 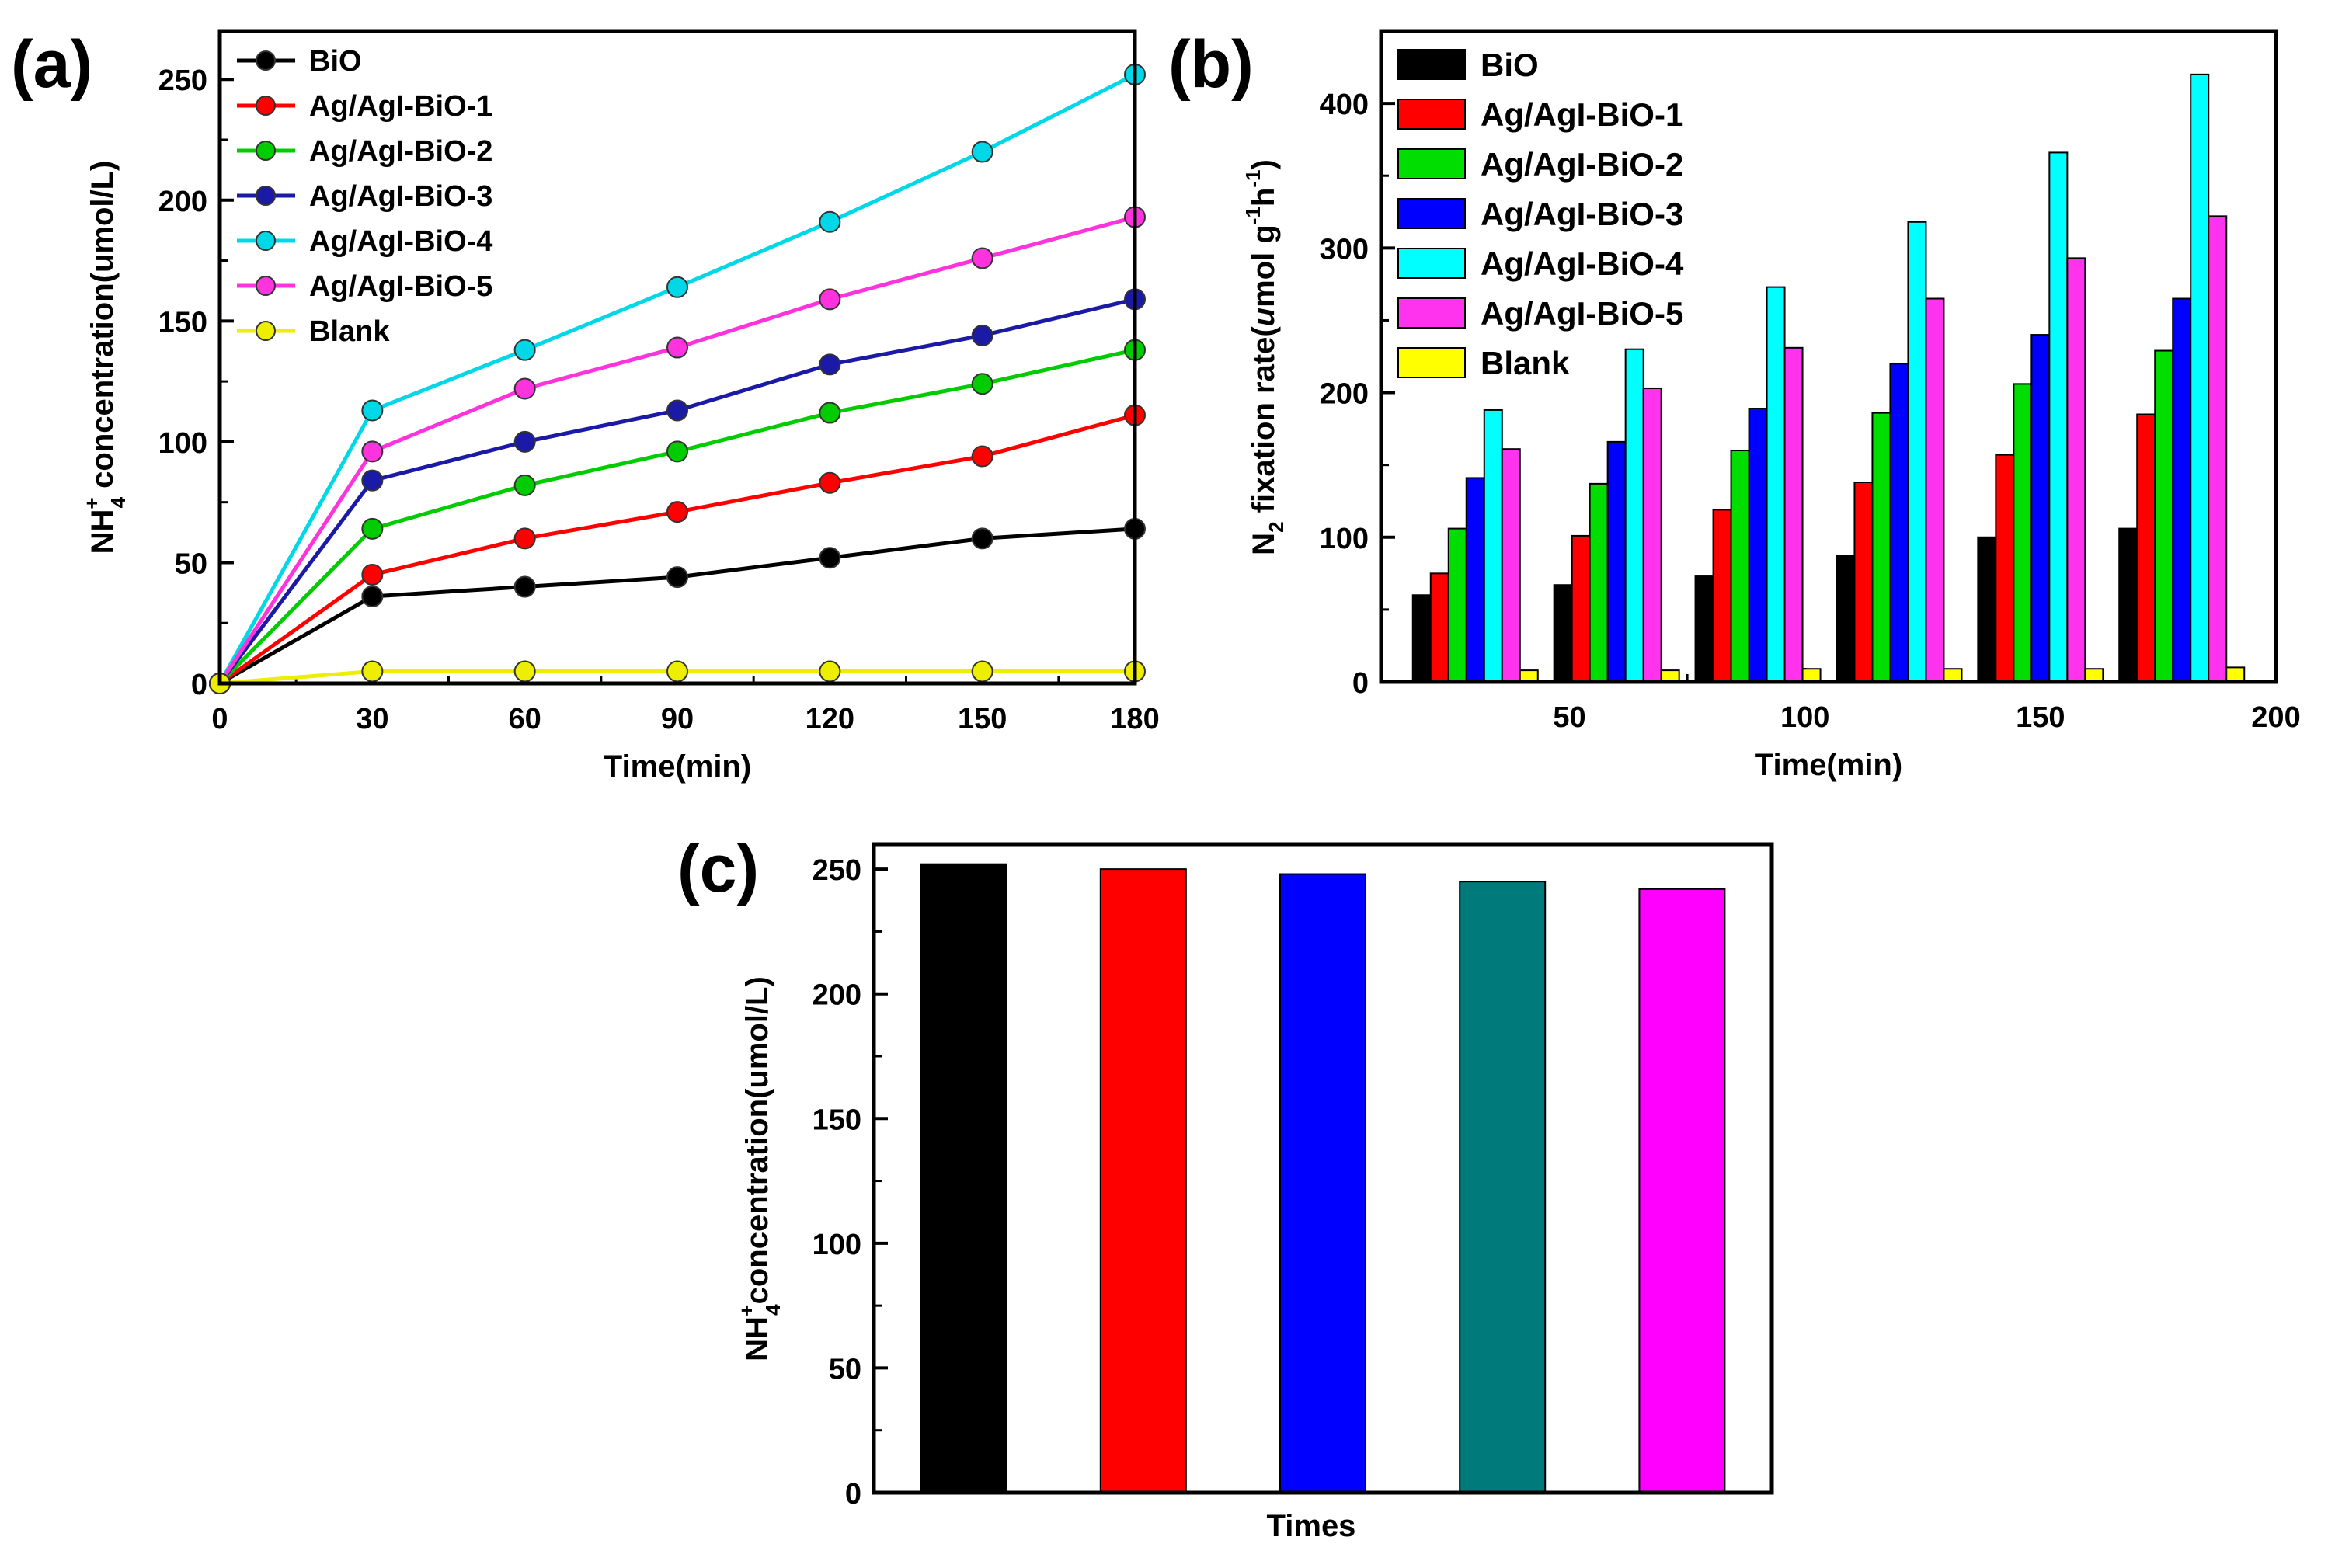 I want to click on legend-swatch-Ag/AgI-BiO-3, so click(x=1432, y=214).